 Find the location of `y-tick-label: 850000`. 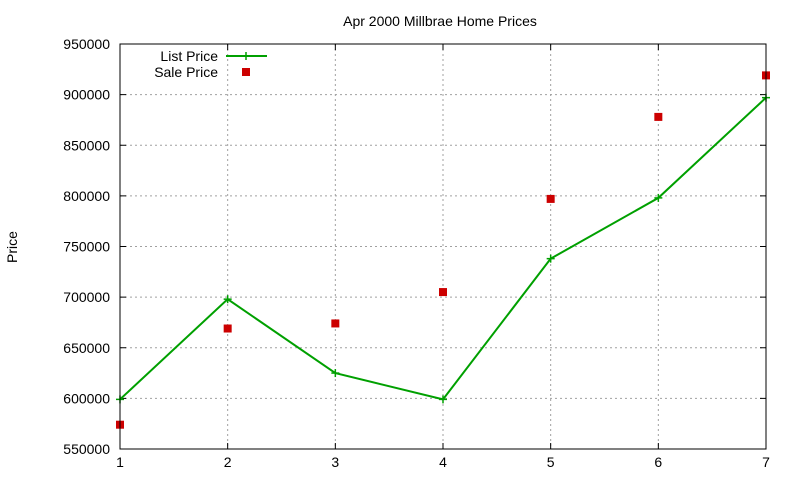

y-tick-label: 850000 is located at coordinates (86, 145).